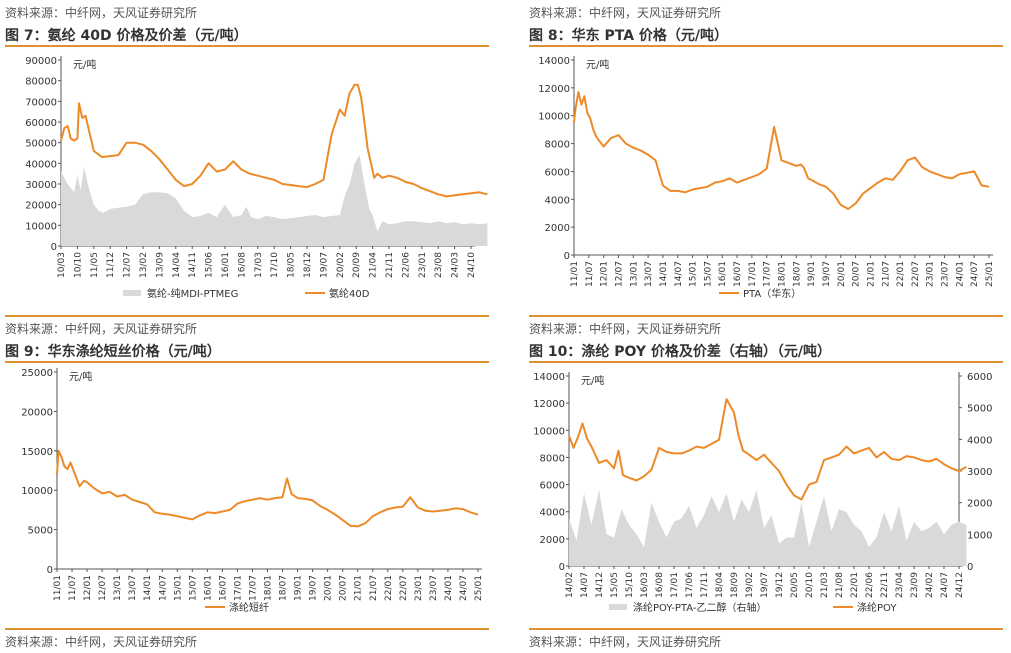 The height and width of the screenshot is (653, 1011). I want to click on chart-title: 图 7：氨纶 40D 价格及价差（元/吨）, so click(126, 36).